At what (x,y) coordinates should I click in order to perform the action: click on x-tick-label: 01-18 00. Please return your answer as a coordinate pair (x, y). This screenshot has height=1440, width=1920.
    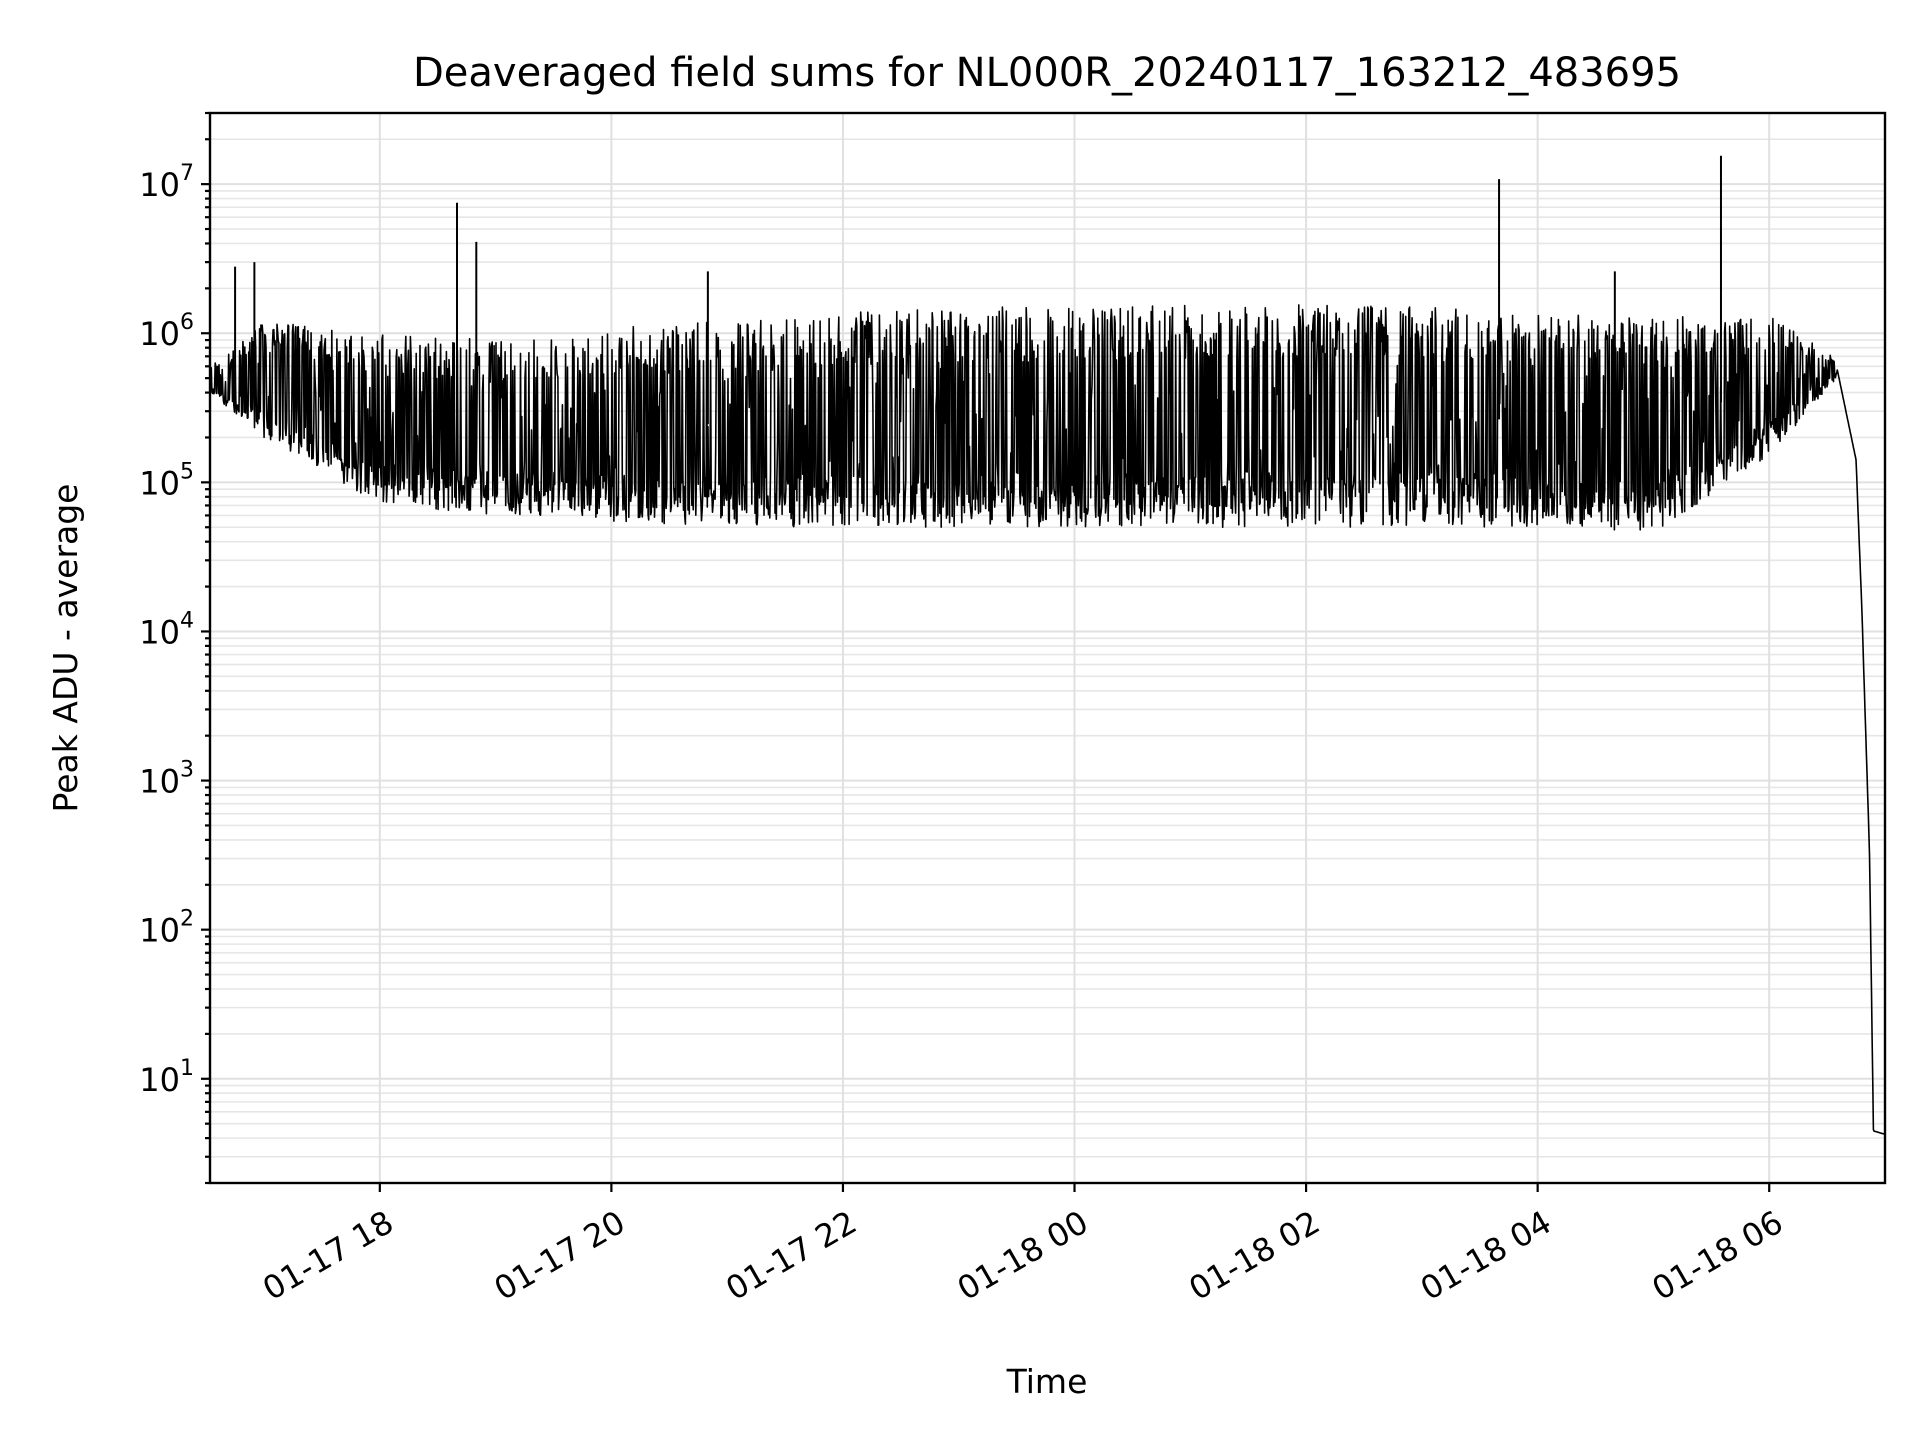
    Looking at the image, I should click on (1023, 1255).